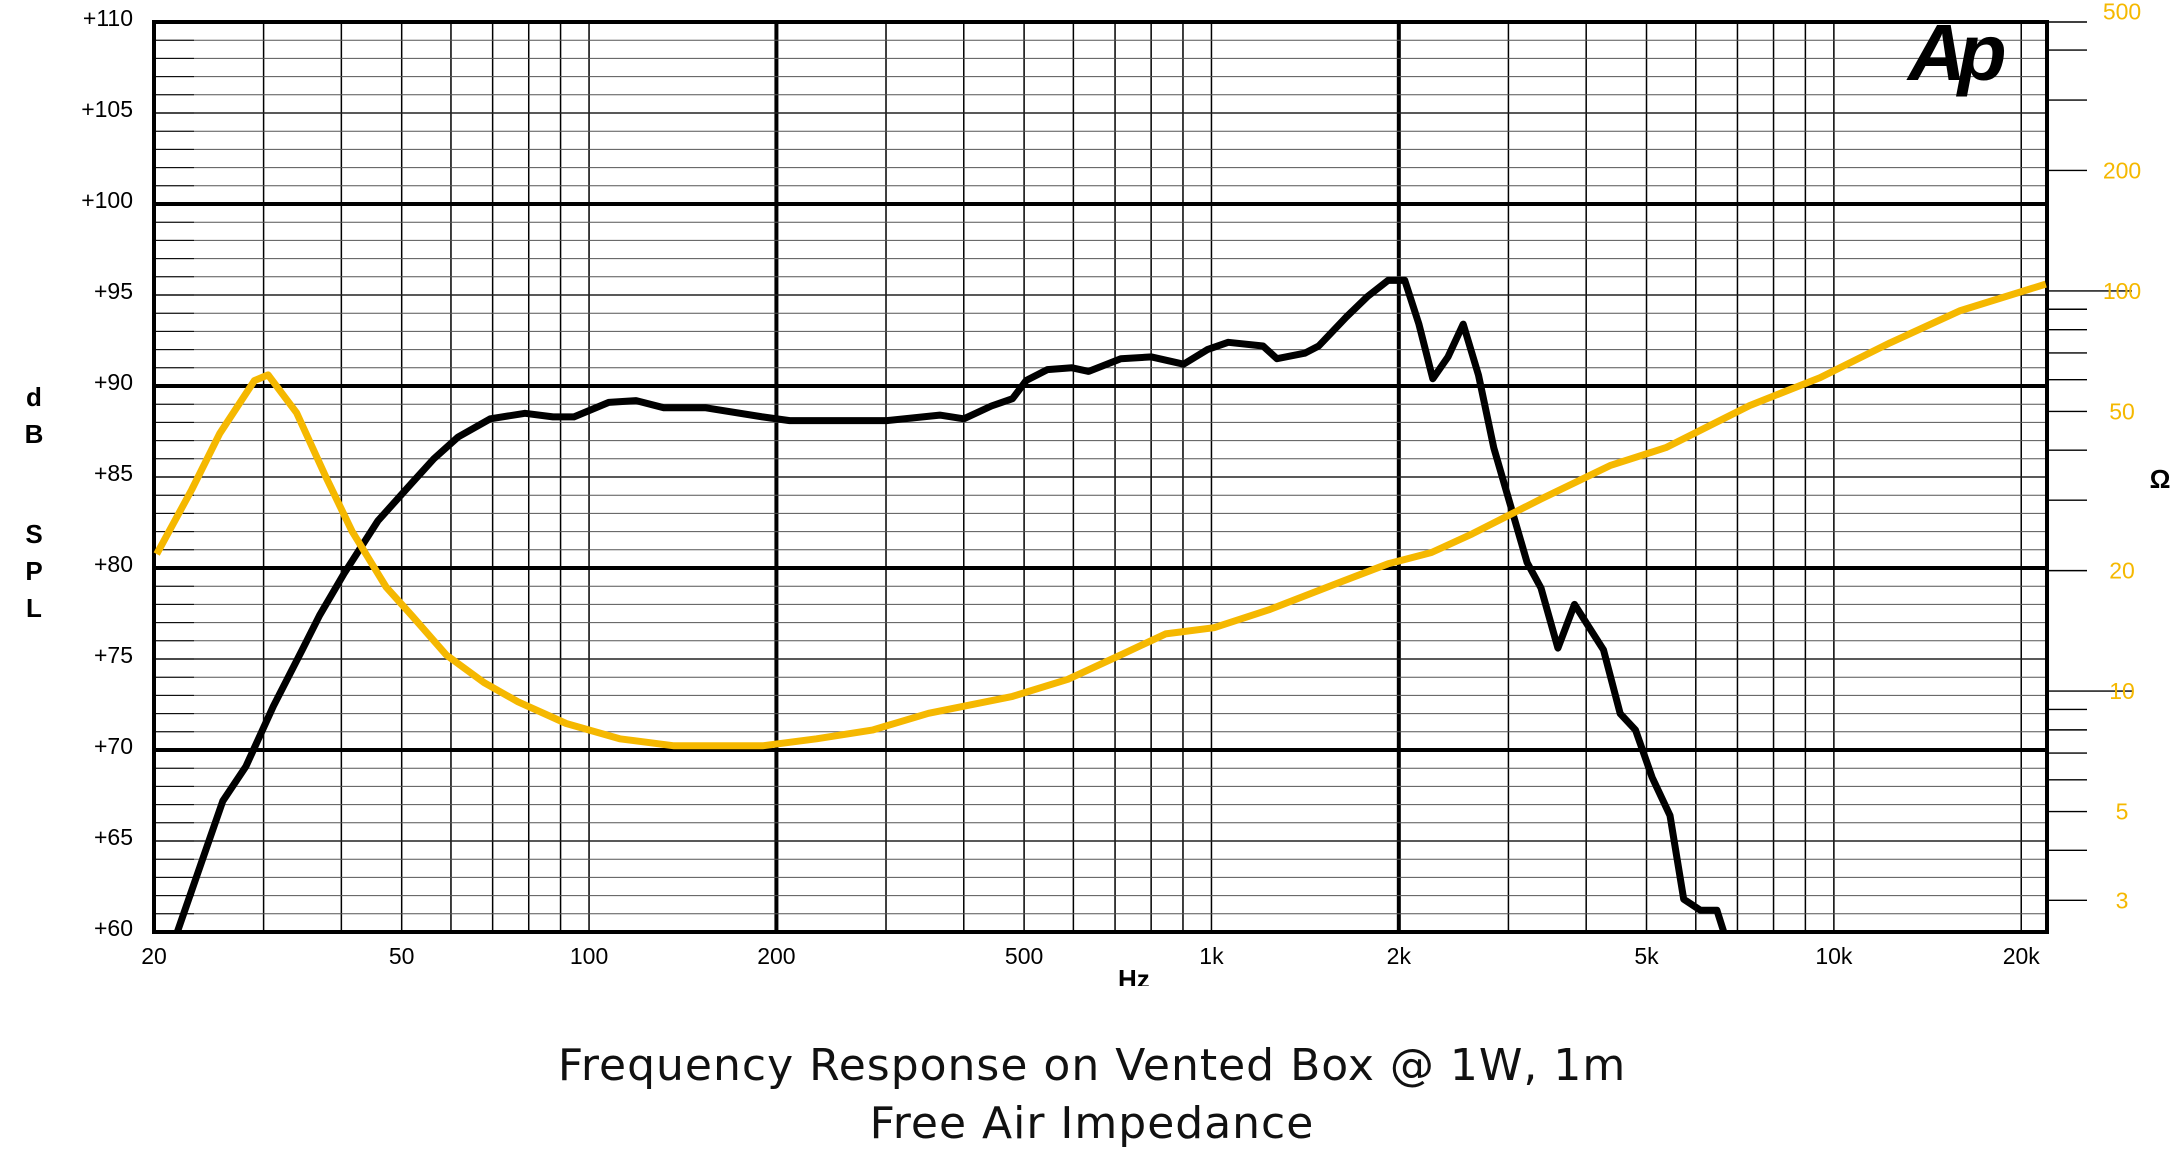  I want to click on x-tick-label: 5k, so click(1646, 956).